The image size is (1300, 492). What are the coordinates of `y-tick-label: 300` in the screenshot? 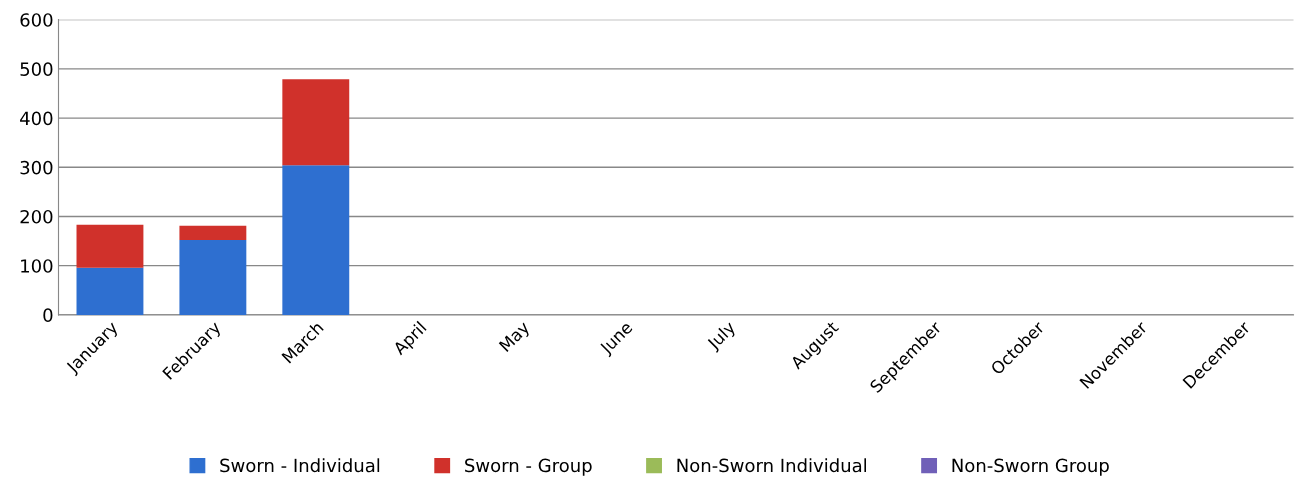 It's located at (36, 167).